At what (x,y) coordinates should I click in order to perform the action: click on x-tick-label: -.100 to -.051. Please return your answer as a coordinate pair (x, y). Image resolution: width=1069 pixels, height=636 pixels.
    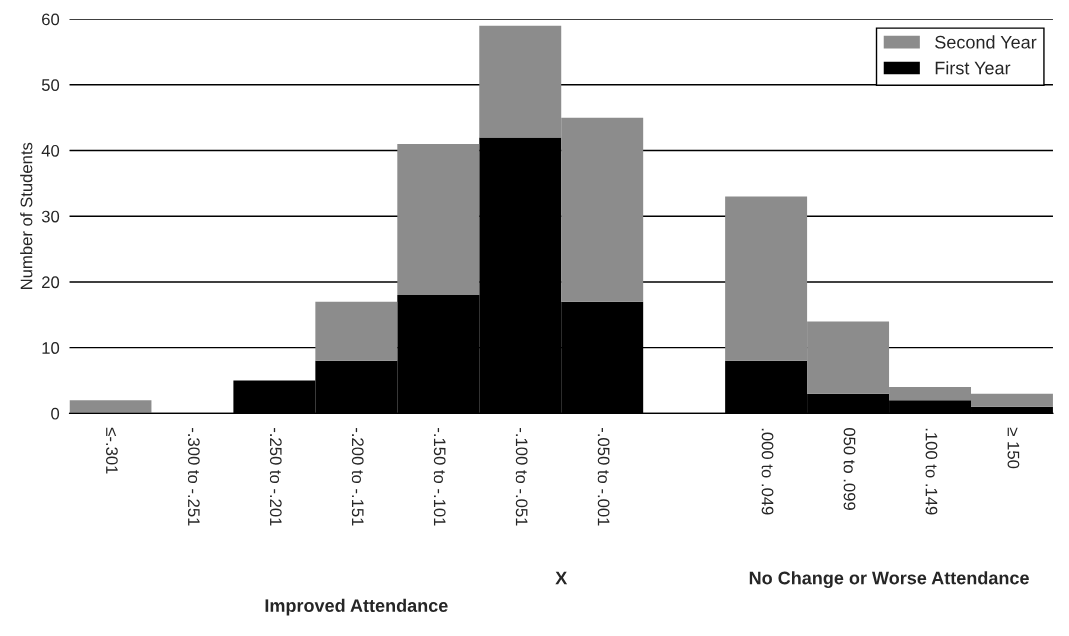
    Looking at the image, I should click on (521, 477).